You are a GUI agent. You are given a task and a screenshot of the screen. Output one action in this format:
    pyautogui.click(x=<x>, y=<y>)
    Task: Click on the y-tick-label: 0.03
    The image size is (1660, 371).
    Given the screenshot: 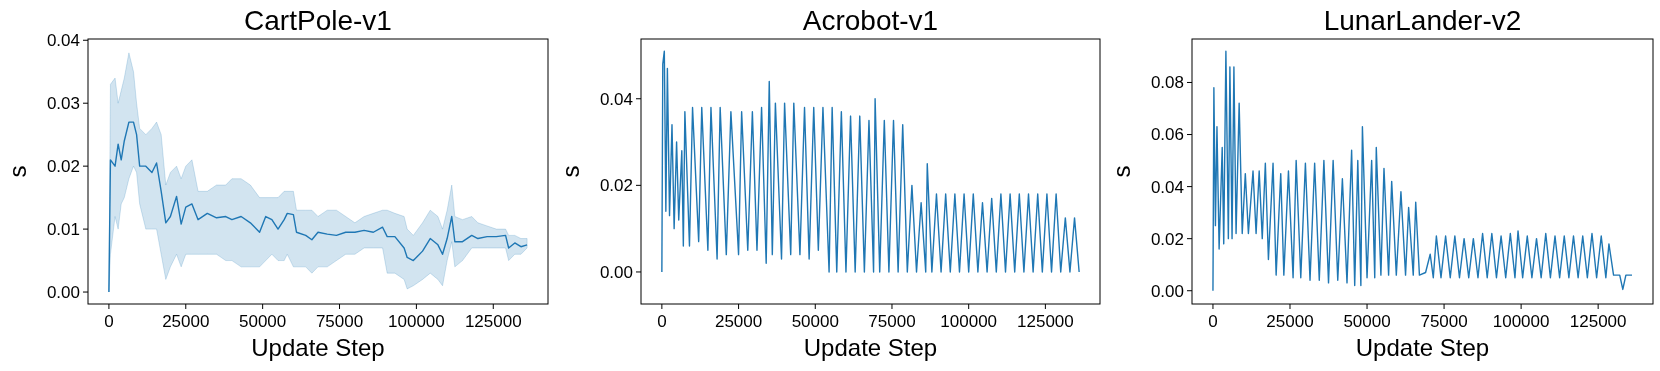 What is the action you would take?
    pyautogui.click(x=63, y=104)
    